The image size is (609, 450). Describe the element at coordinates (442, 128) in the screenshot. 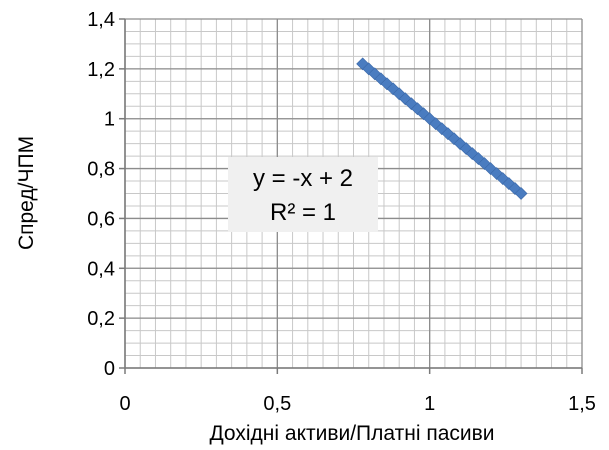

I see `data-points` at that location.